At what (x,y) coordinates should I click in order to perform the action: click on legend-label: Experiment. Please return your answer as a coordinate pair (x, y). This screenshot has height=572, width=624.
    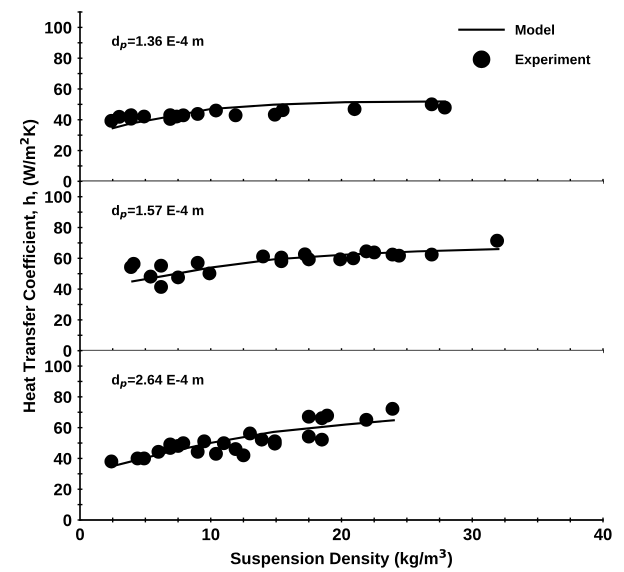
    Looking at the image, I should click on (553, 61).